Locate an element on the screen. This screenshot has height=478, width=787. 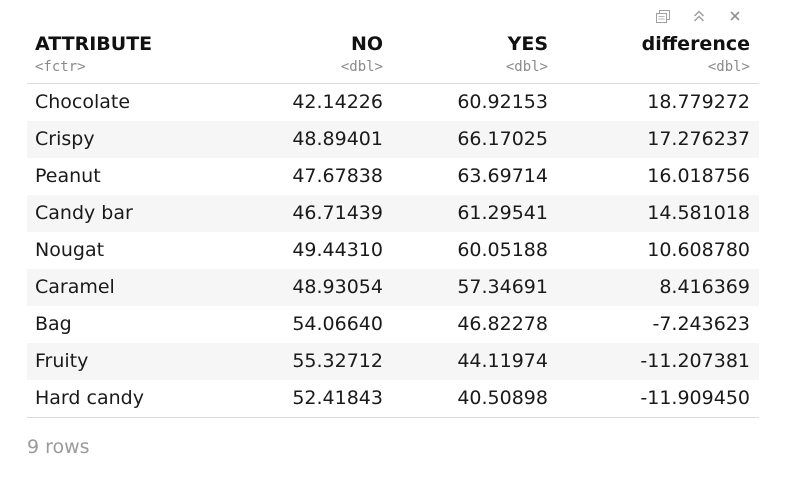
table-row: Peanut 47.67838 63.69714 16.018756 is located at coordinates (393, 176).